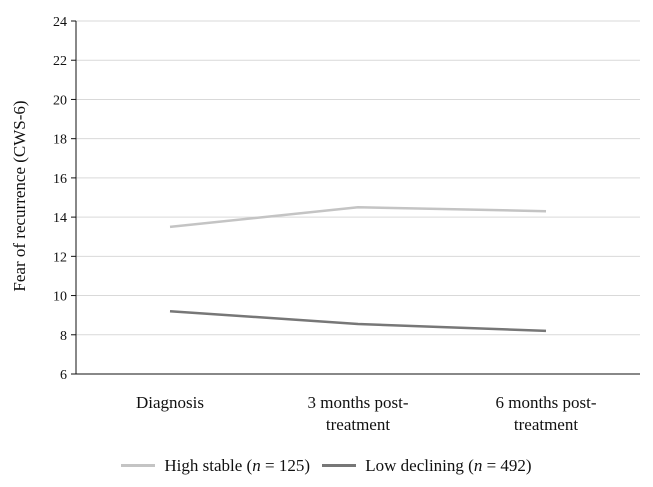 This screenshot has width=653, height=487. I want to click on legend-item-high-stable: High stable (n = 125), so click(215, 466).